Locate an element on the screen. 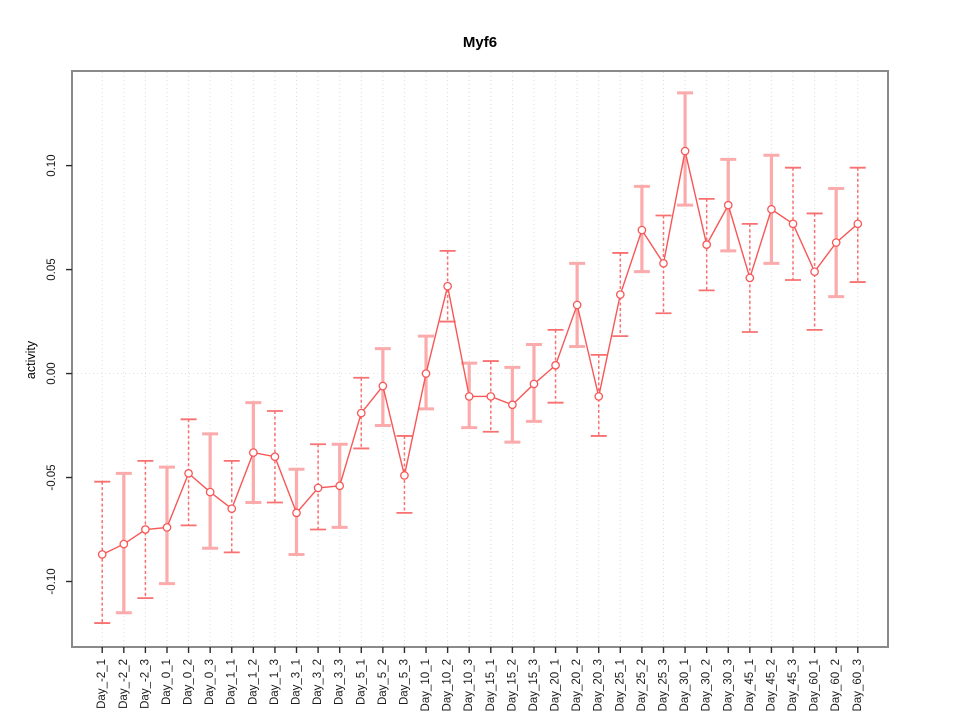 The width and height of the screenshot is (960, 720). x-tick-label: Day_0_1 is located at coordinates (167, 682).